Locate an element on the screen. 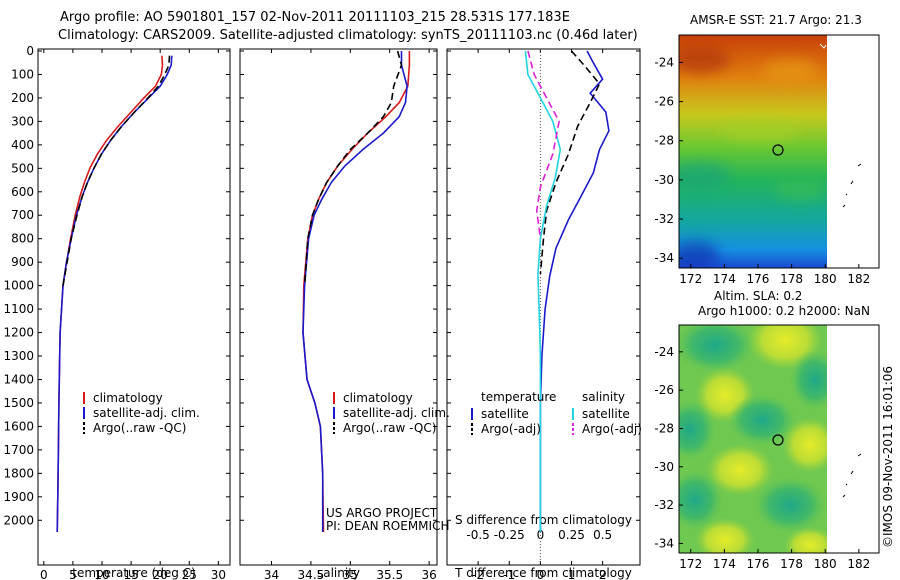 The width and height of the screenshot is (900, 580). map-axes-1: 172 174 176 178 180 182 -24 -26 -28 -30 -32 -34 is located at coordinates (762, 170).